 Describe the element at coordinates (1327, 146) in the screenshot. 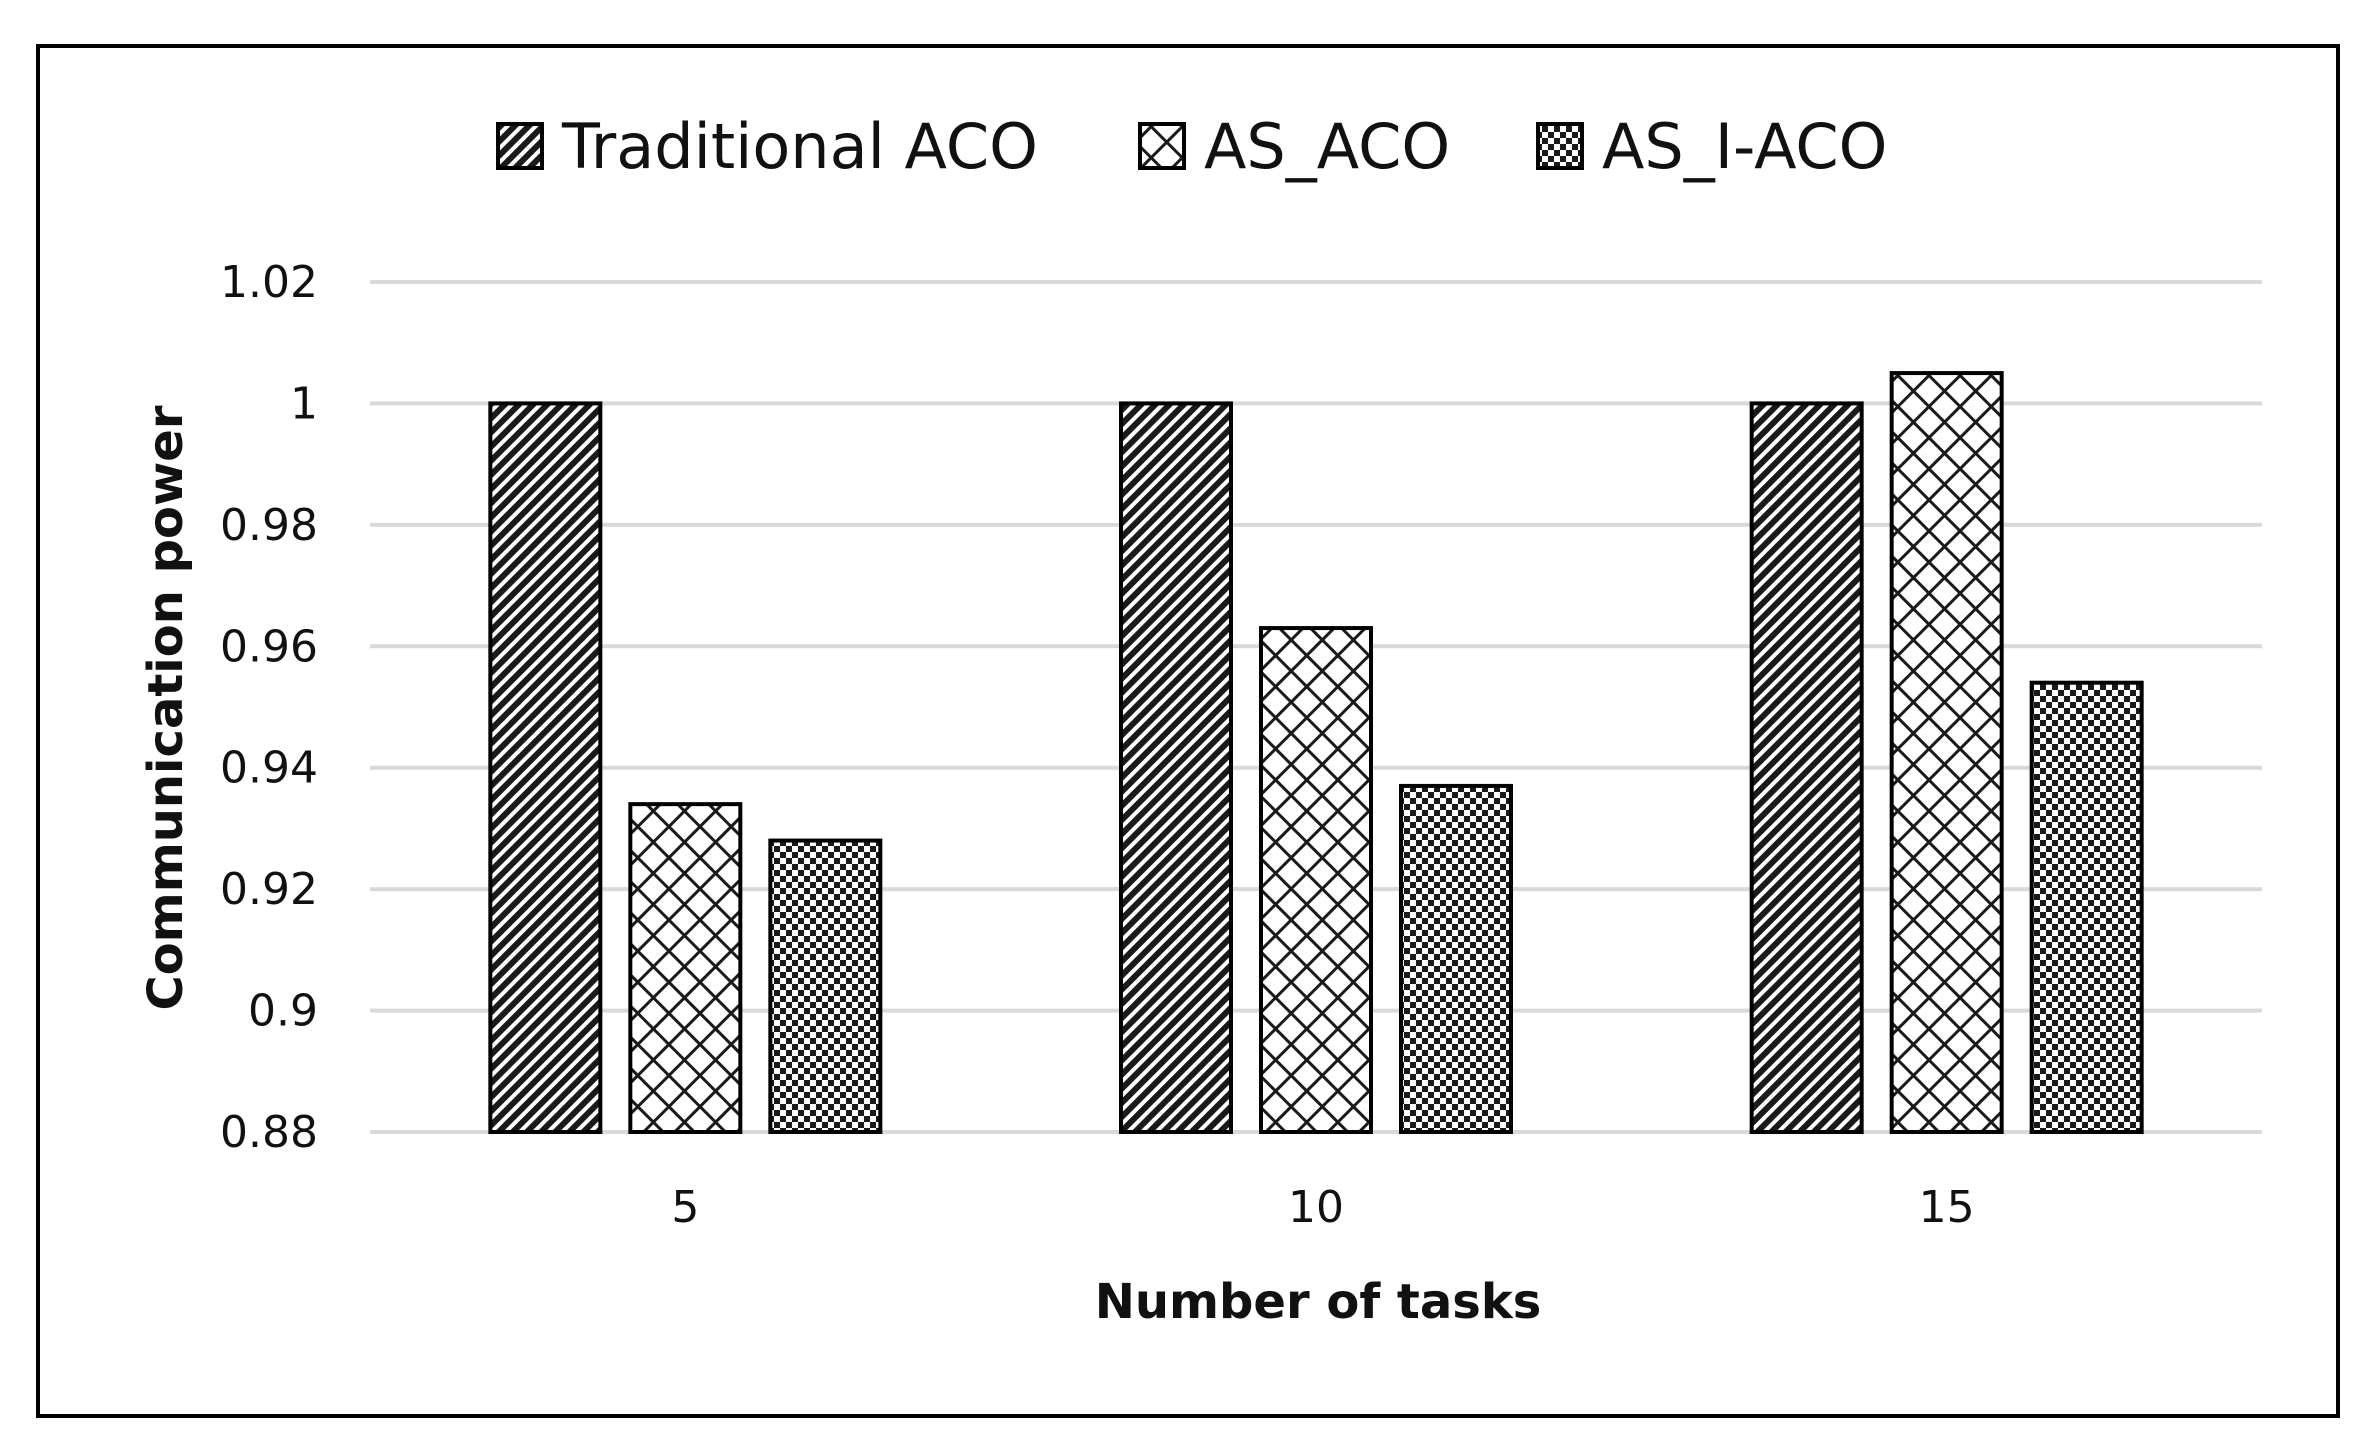

I see `legend-label: AS_ACO` at that location.